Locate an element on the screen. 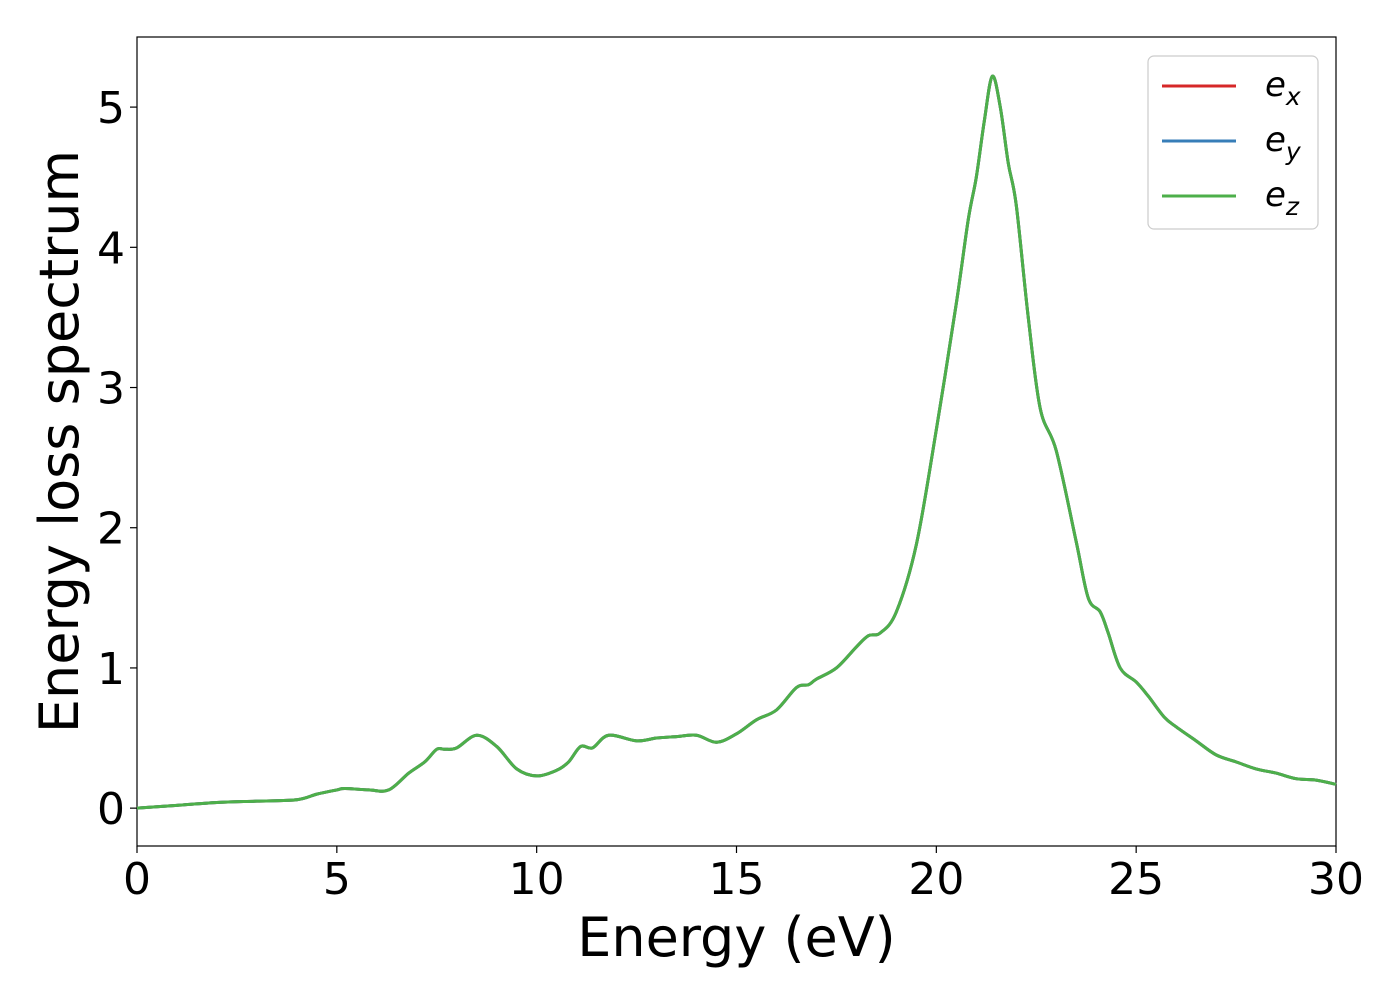  x-tick-label: 0 is located at coordinates (137, 879).